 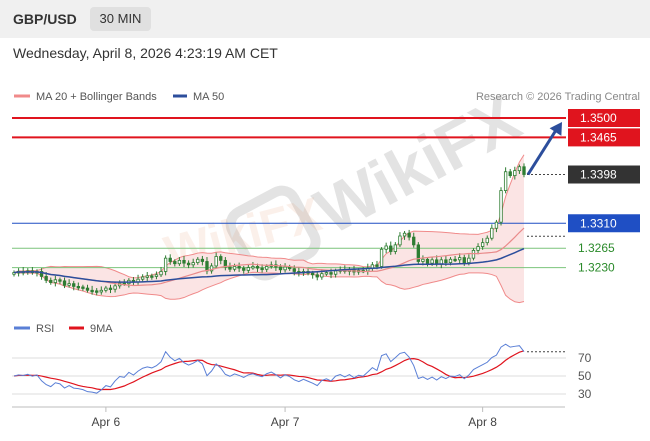 I want to click on current-price-tag, so click(x=604, y=174).